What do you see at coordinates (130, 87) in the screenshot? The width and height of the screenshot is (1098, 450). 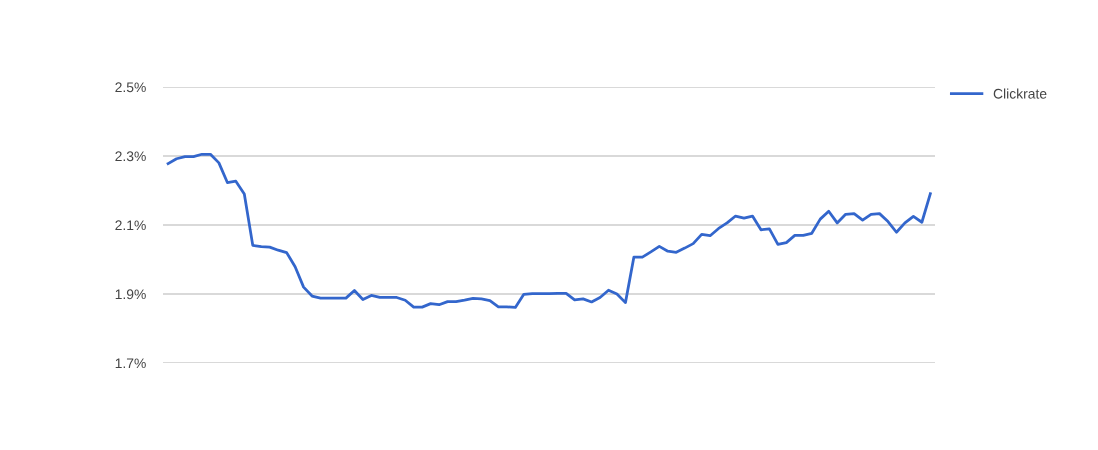 I see `y-tick-label: 2.5%` at bounding box center [130, 87].